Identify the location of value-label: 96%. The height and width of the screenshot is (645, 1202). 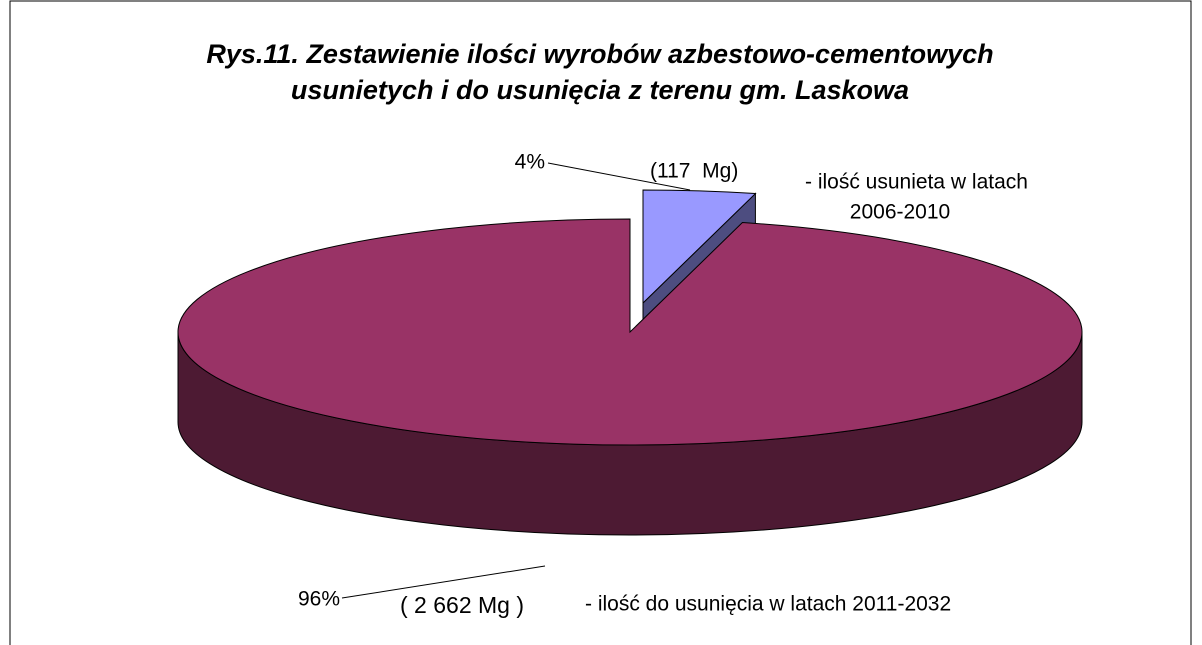
(319, 599).